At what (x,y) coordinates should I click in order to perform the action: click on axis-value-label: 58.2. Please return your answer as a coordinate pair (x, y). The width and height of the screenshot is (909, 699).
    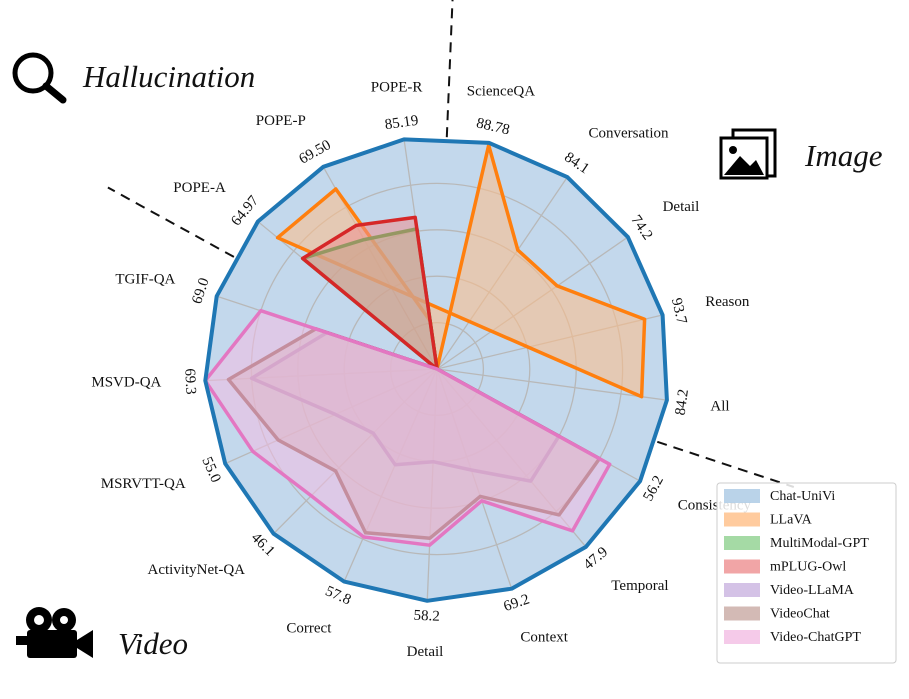
    Looking at the image, I should click on (426, 616).